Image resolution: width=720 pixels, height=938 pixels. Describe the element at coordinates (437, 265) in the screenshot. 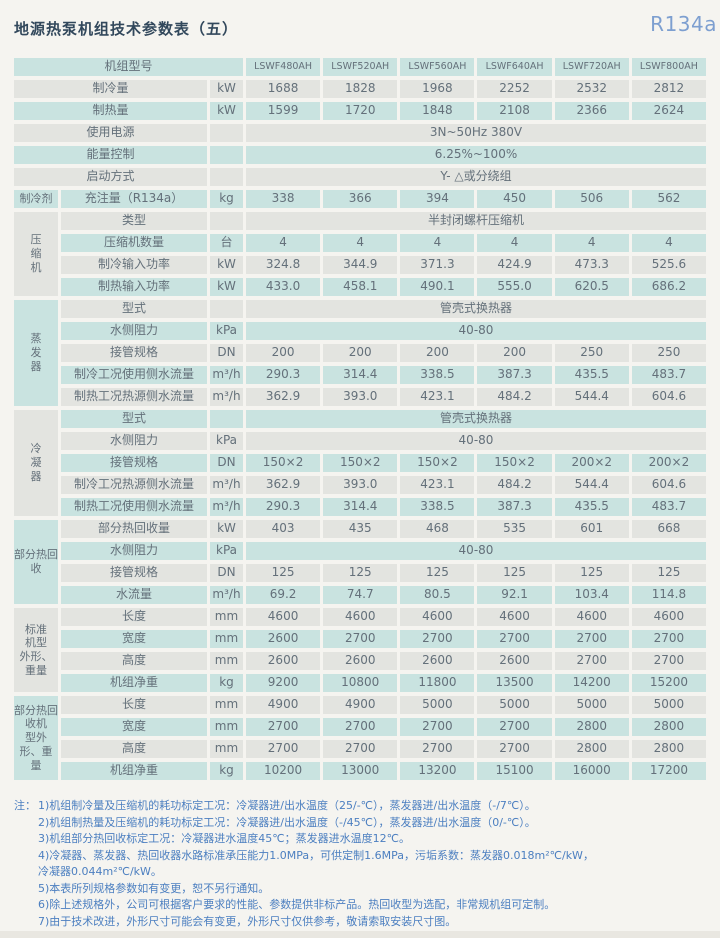

I see `value-cell: 371.3` at that location.